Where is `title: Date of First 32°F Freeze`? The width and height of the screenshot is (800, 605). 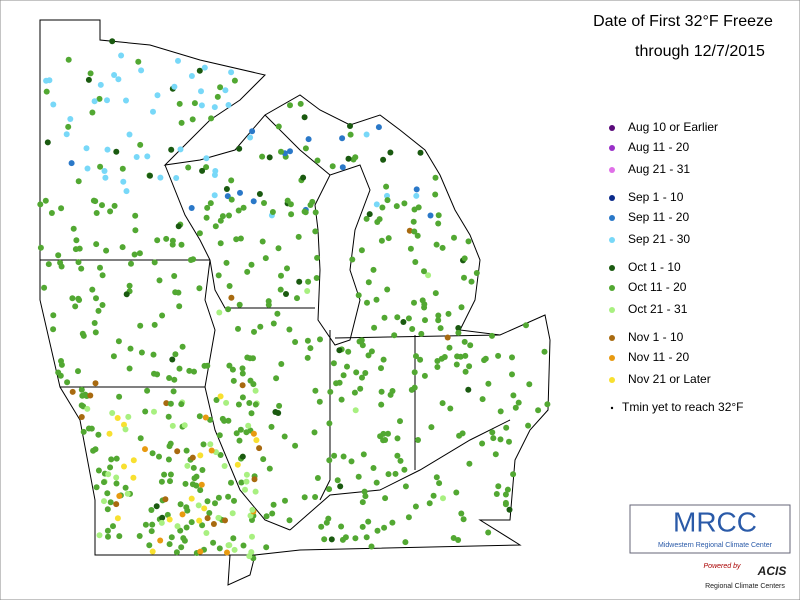
title: Date of First 32°F Freeze is located at coordinates (683, 21).